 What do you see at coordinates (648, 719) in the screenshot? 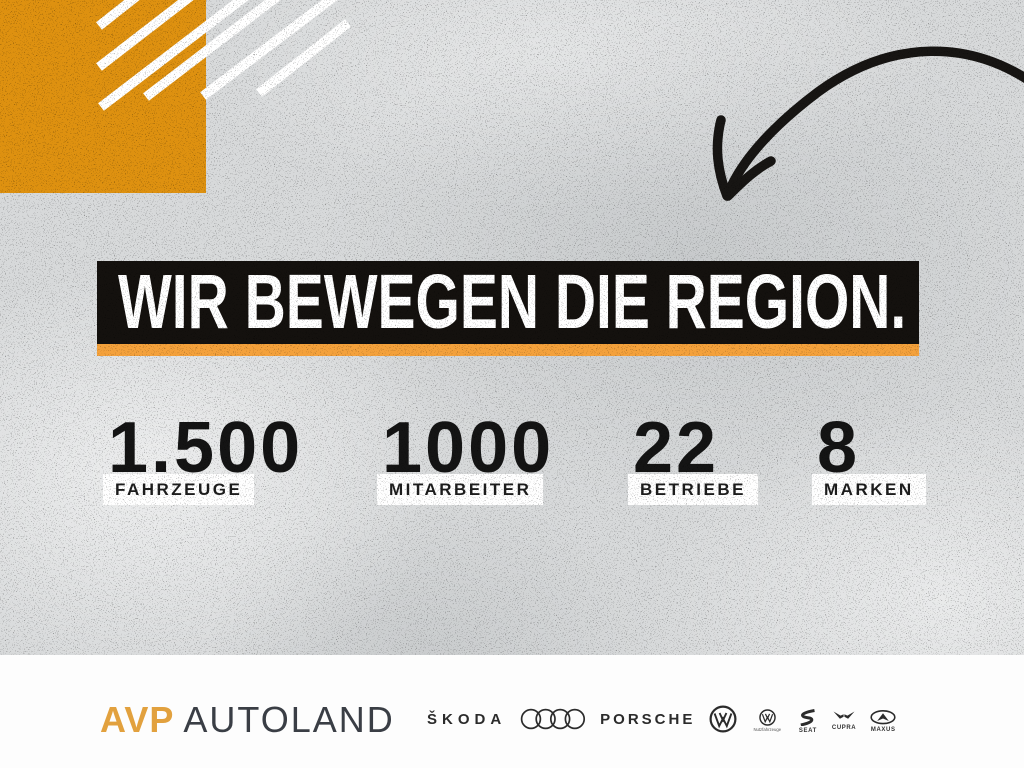
I see `brand-porsche-logo: PORSCHE` at bounding box center [648, 719].